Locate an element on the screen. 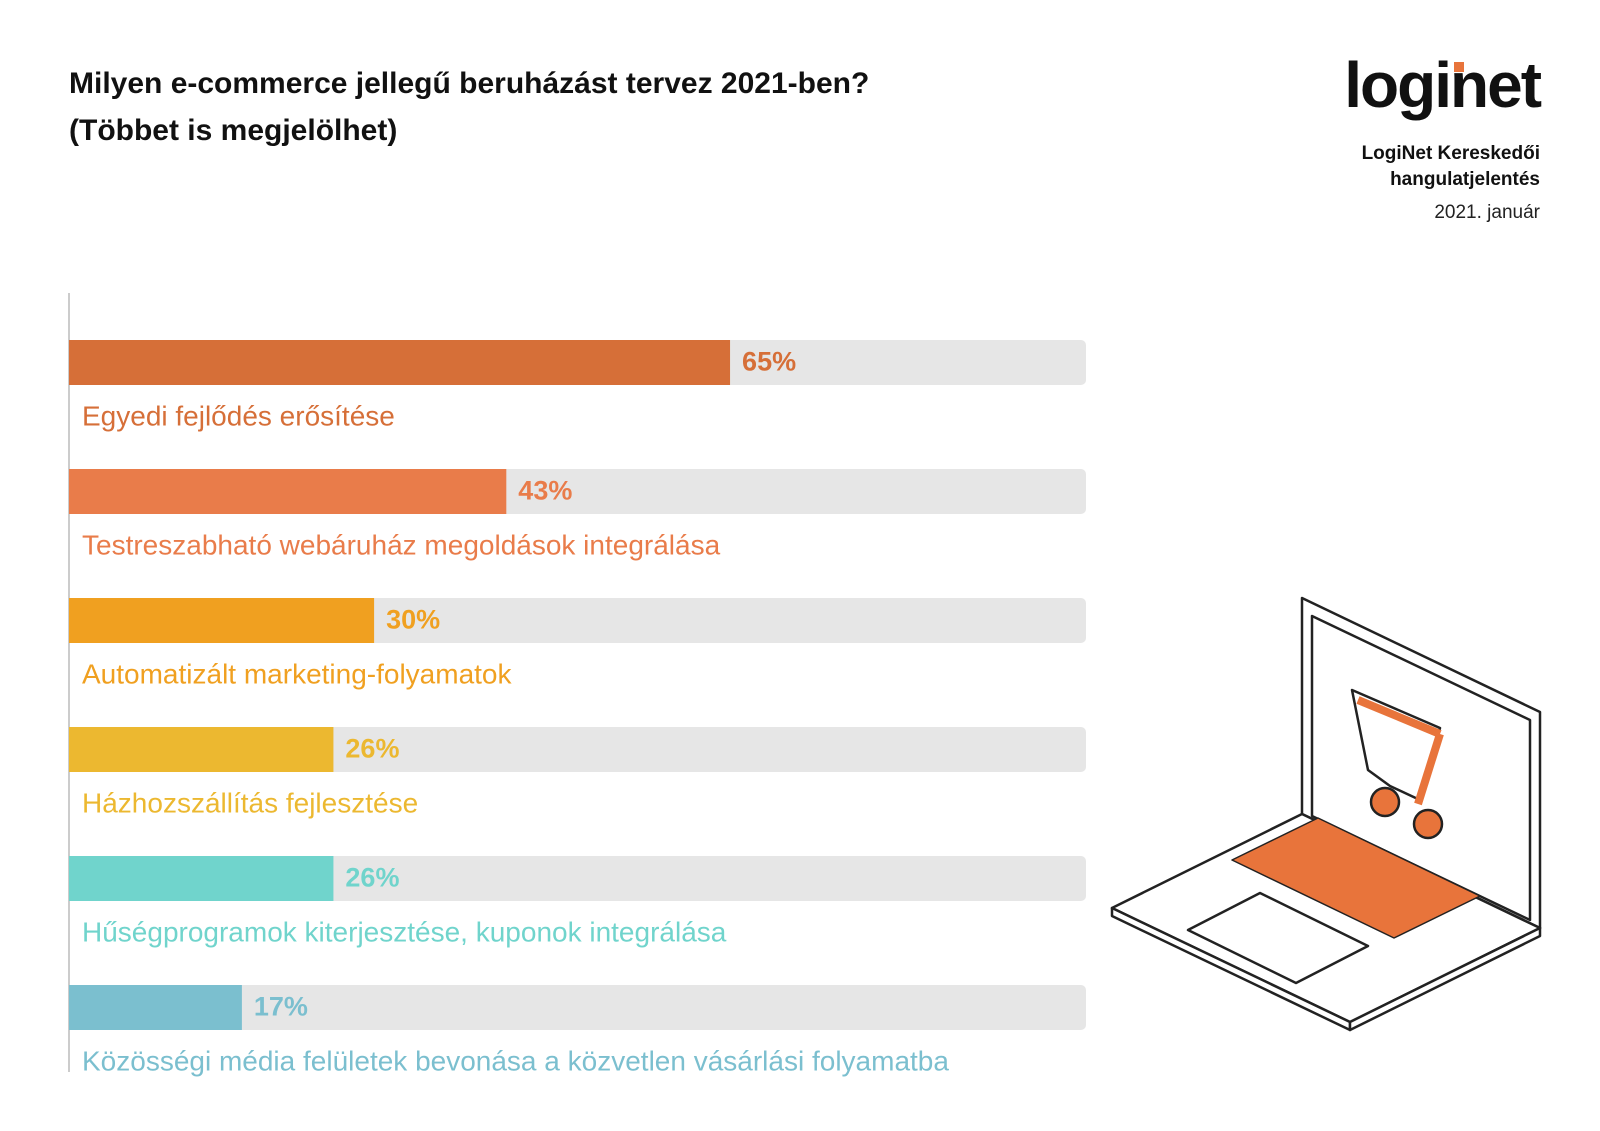 The width and height of the screenshot is (1600, 1131). laptop-illustration is located at coordinates (1326, 814).